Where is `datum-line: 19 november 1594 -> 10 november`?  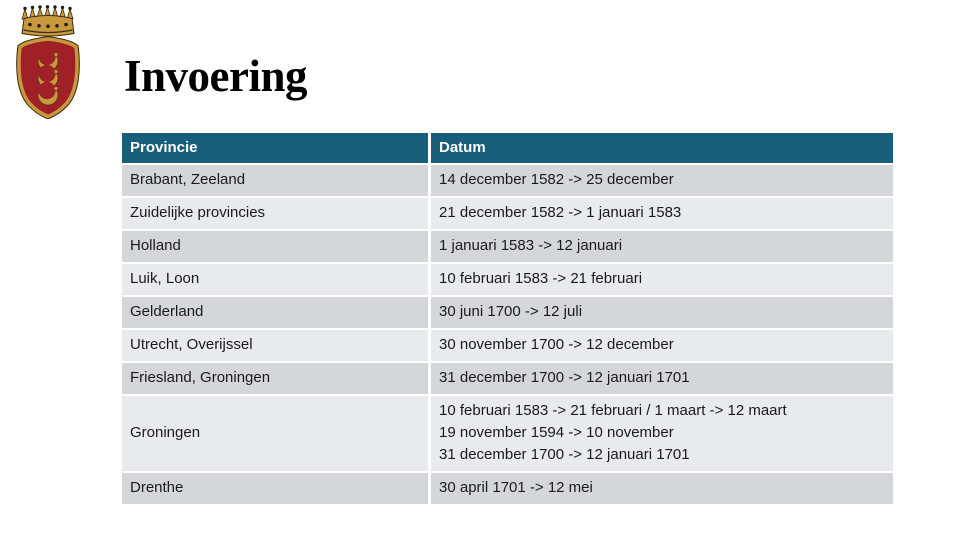 datum-line: 19 november 1594 -> 10 november is located at coordinates (556, 432).